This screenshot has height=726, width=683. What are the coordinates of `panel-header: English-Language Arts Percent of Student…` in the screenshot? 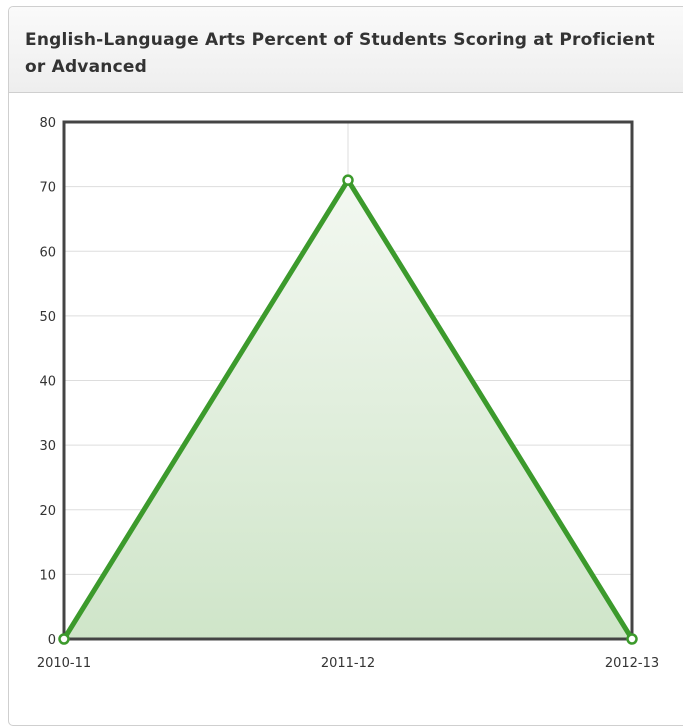 It's located at (346, 50).